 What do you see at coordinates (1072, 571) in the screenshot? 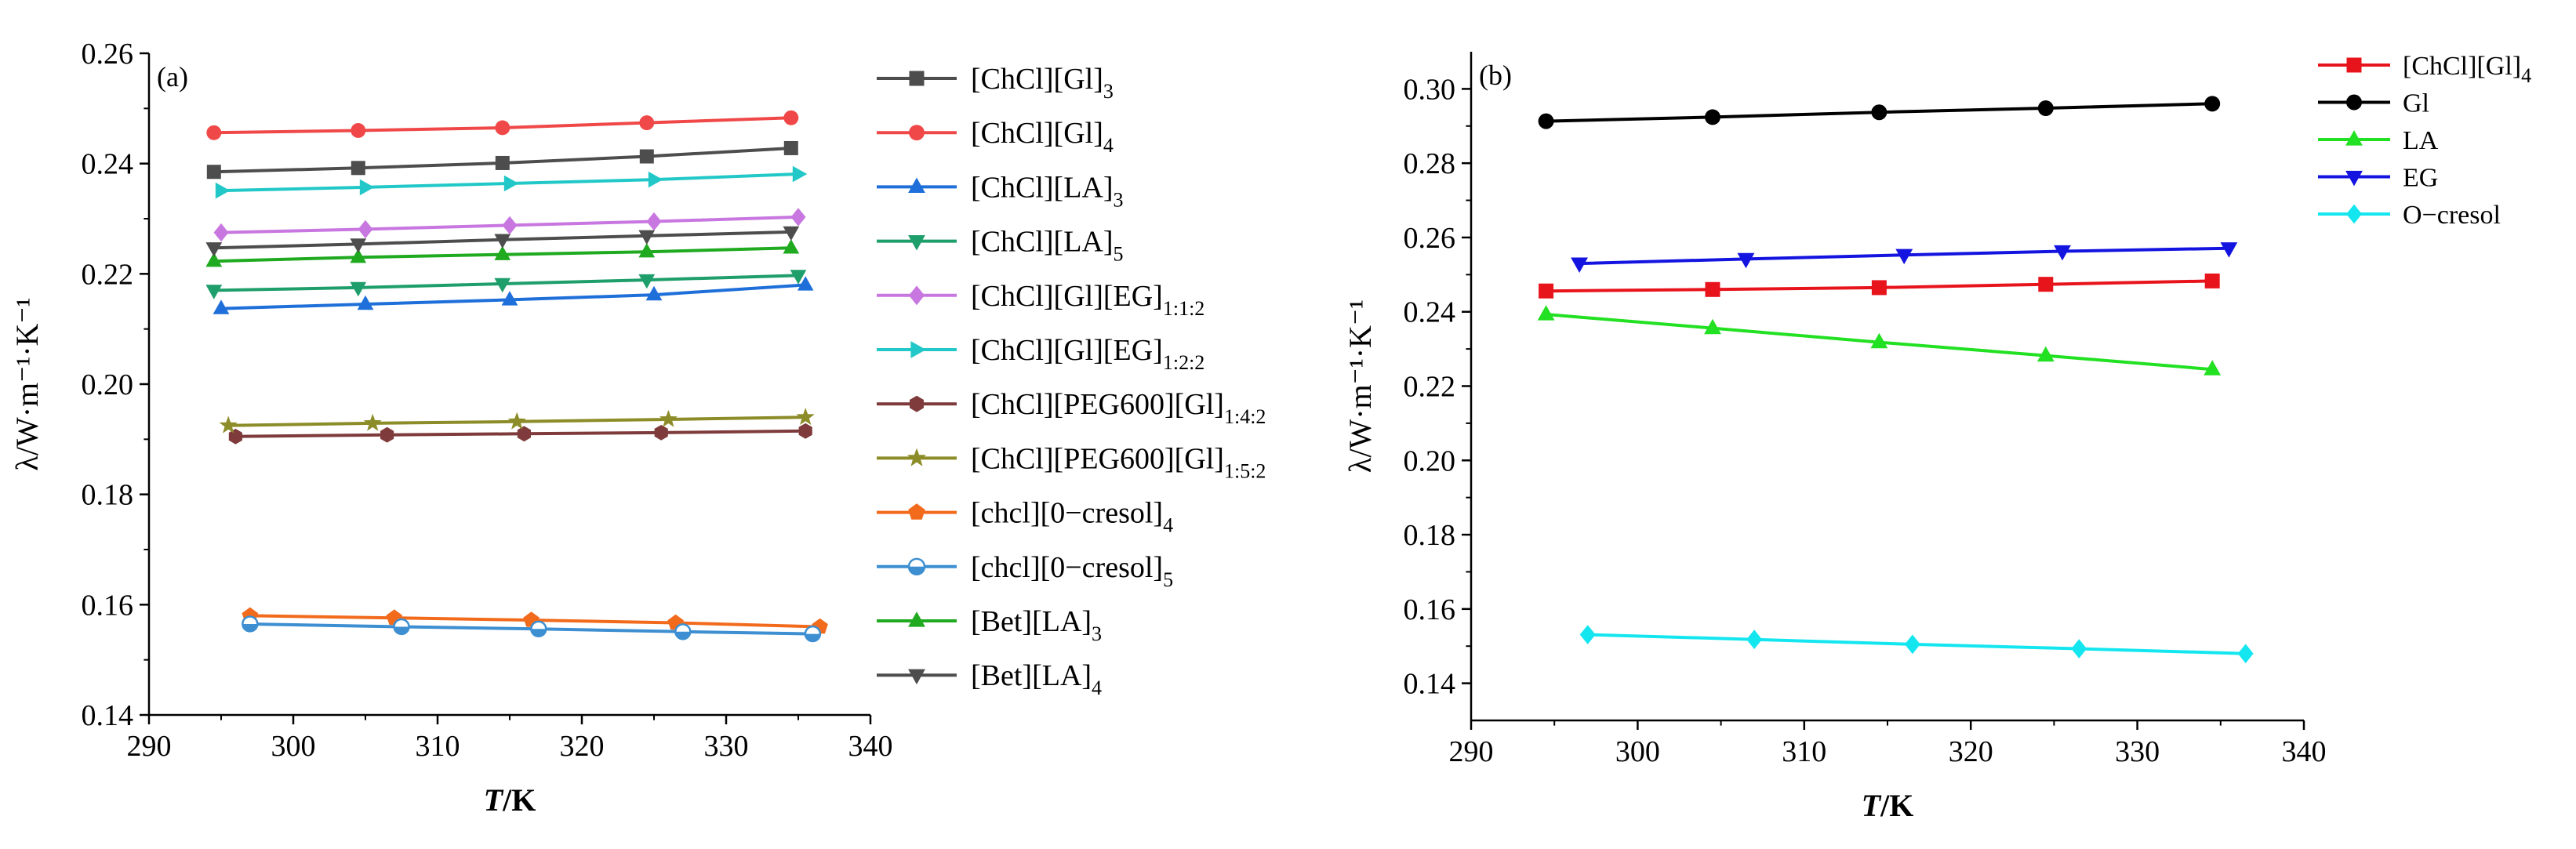
I see `legend-item-chcl-0-cresol-5-label: [chcl][0−cresol]5` at bounding box center [1072, 571].